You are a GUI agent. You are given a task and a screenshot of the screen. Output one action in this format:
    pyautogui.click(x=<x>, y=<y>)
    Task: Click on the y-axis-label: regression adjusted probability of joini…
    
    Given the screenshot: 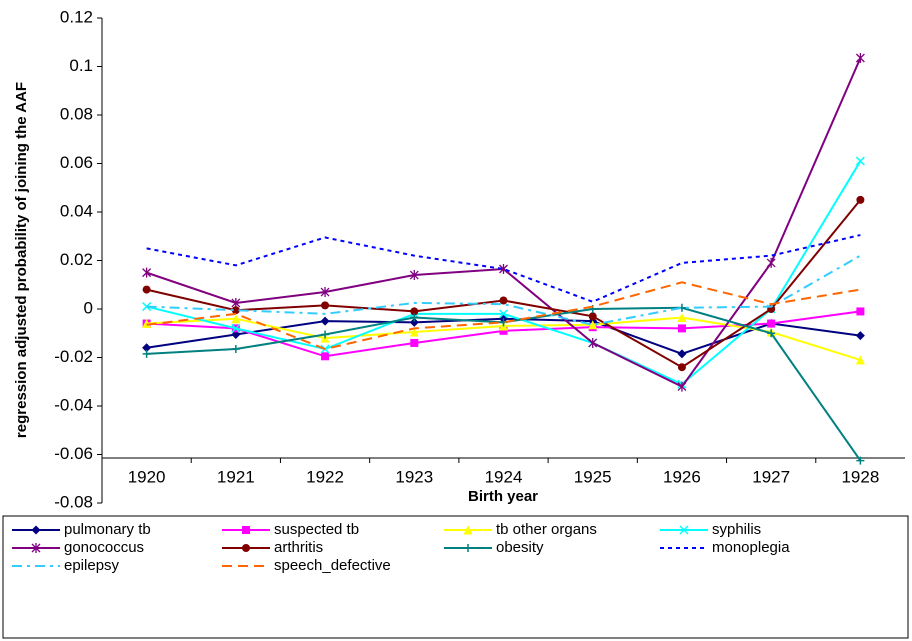 What is the action you would take?
    pyautogui.click(x=21, y=260)
    